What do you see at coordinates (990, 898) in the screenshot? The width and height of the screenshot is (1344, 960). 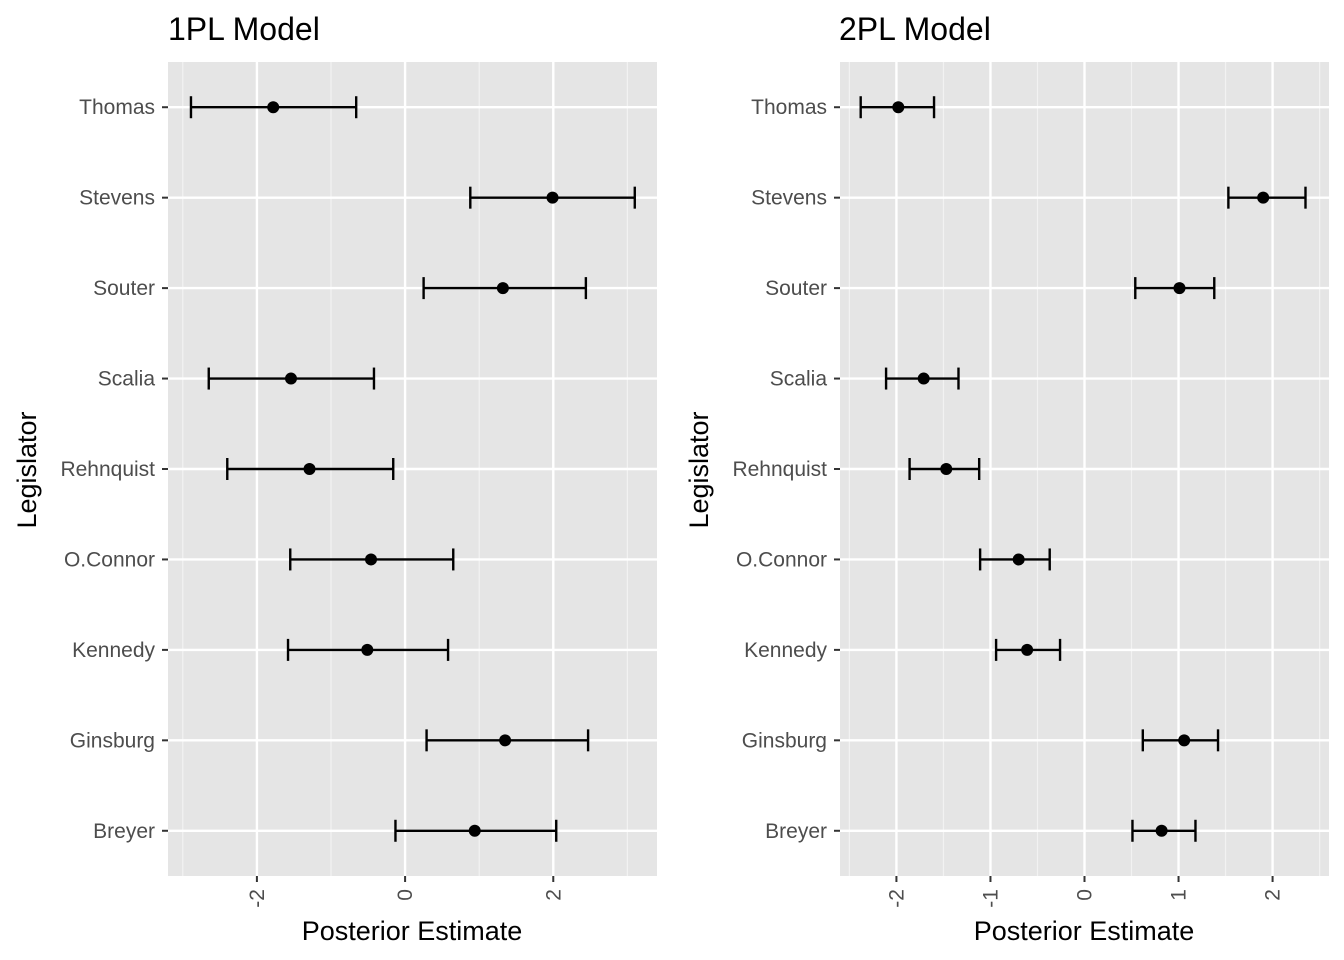 I see `x-tick-label: -1` at bounding box center [990, 898].